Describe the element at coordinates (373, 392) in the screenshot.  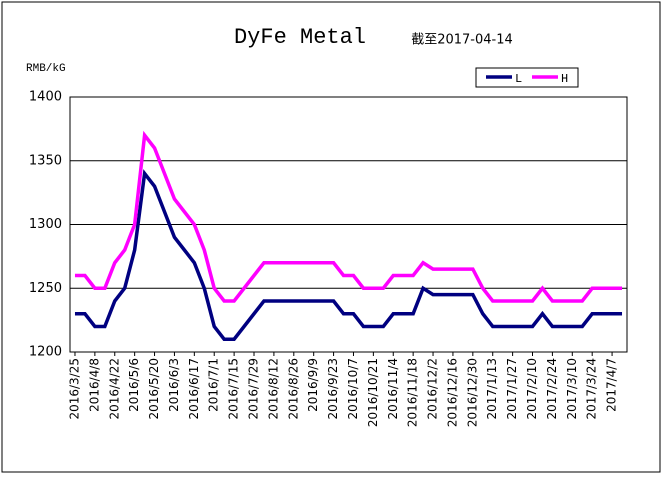
I see `x-tick-label: 2016/10/21` at that location.